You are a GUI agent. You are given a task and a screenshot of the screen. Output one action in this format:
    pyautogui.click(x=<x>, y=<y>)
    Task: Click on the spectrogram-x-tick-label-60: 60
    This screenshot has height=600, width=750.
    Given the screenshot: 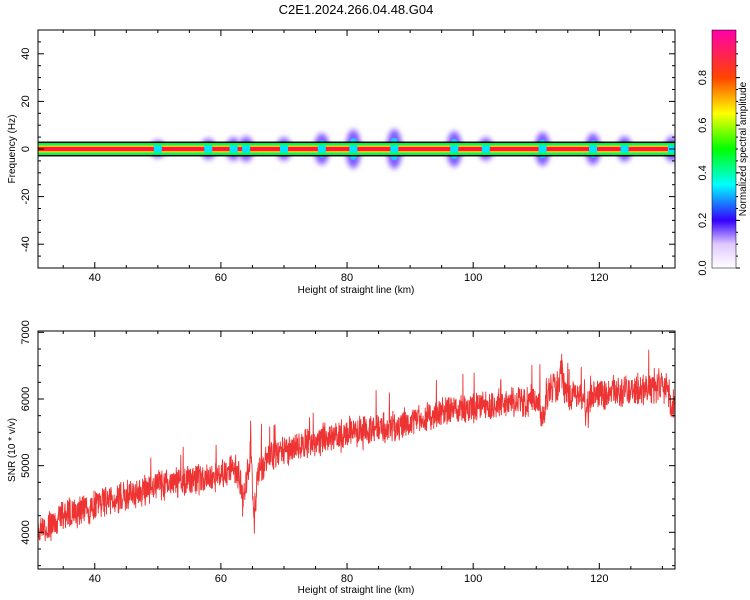 What is the action you would take?
    pyautogui.click(x=221, y=278)
    